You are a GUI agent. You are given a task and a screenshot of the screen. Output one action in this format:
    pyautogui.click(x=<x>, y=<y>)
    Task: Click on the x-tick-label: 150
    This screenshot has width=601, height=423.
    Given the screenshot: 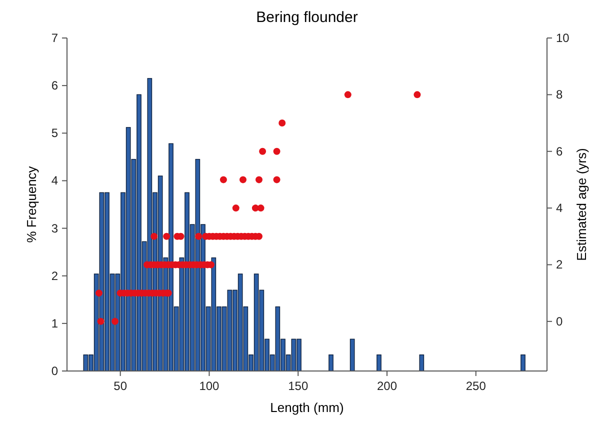 What is the action you would take?
    pyautogui.click(x=298, y=386)
    